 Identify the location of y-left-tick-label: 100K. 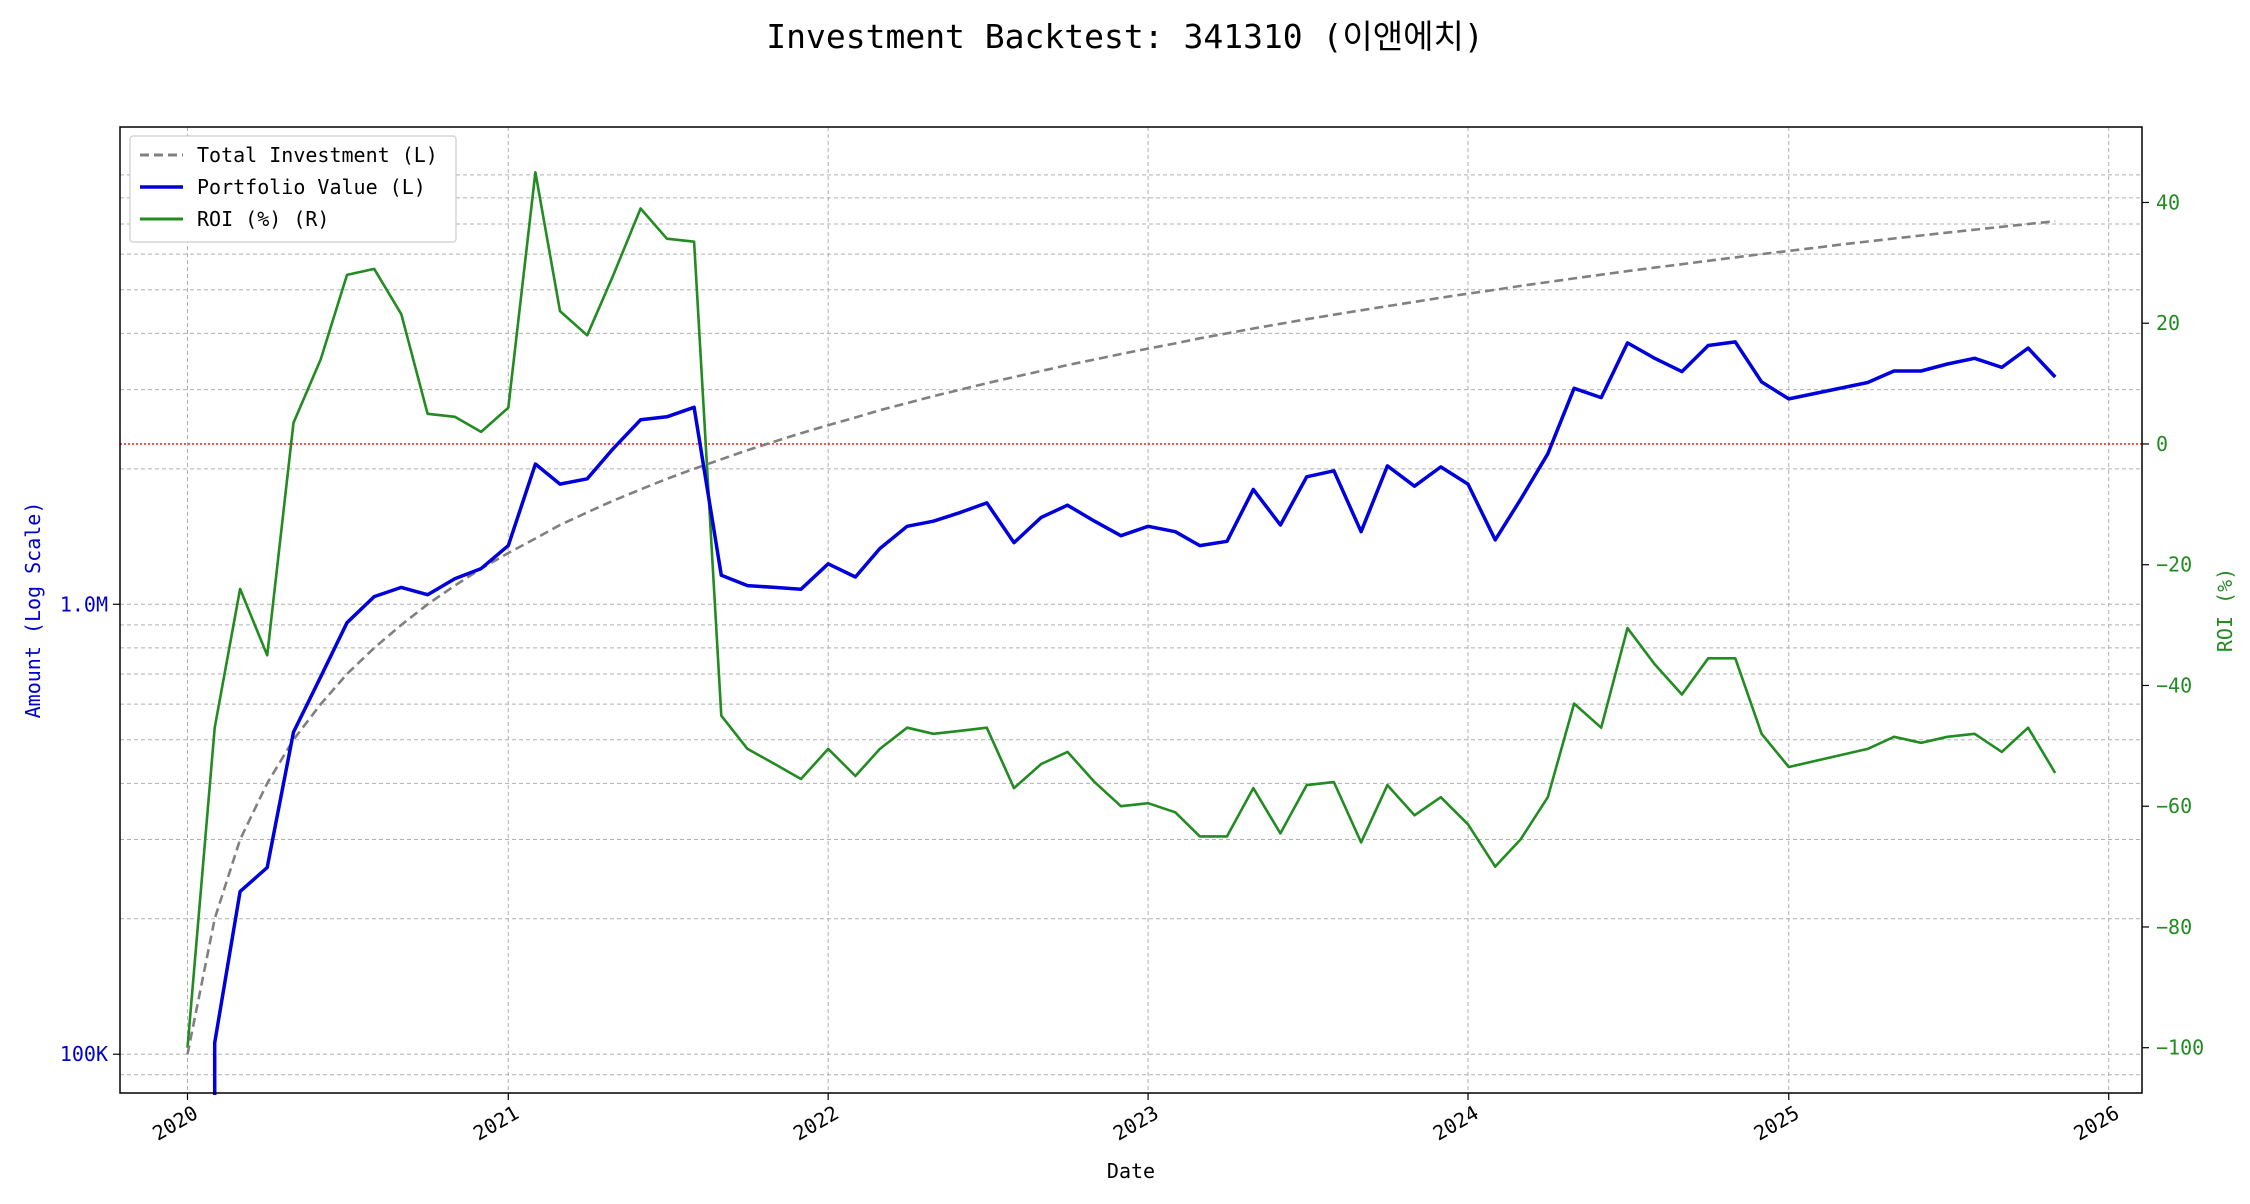
(84, 1054).